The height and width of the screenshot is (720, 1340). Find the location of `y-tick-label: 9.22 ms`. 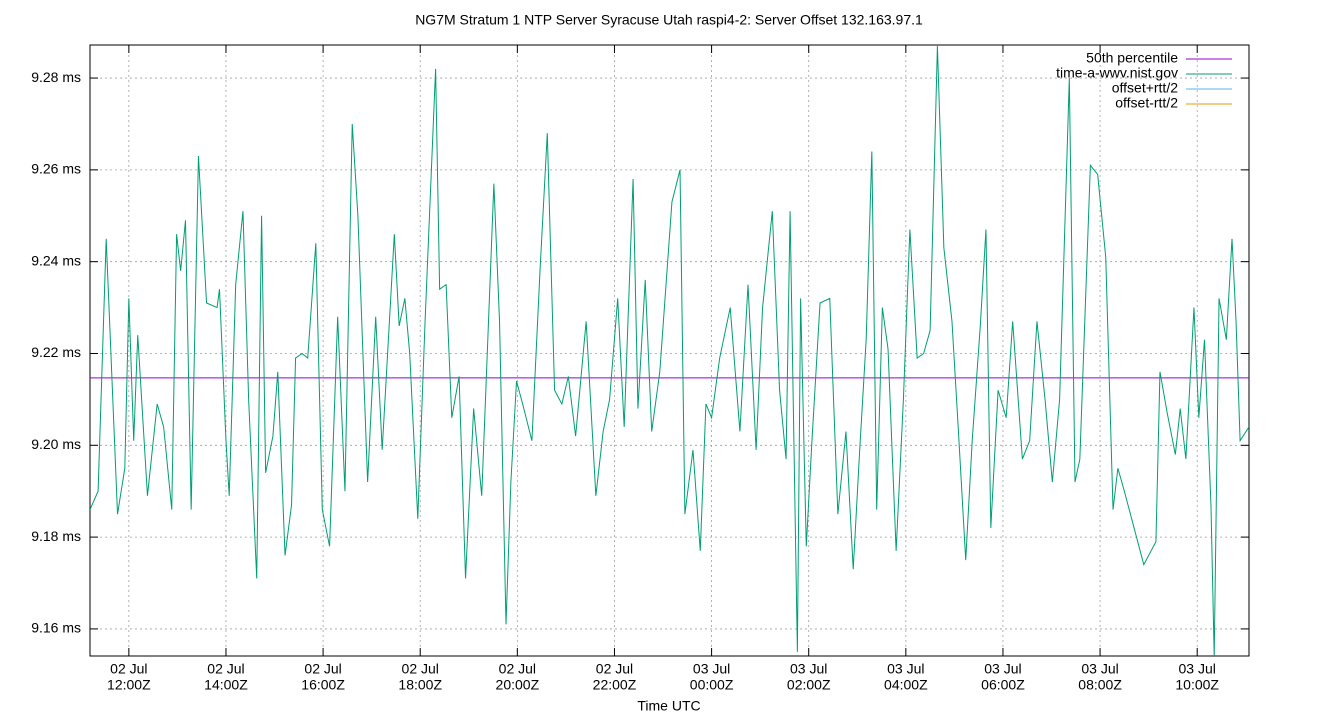

y-tick-label: 9.22 ms is located at coordinates (56, 352).